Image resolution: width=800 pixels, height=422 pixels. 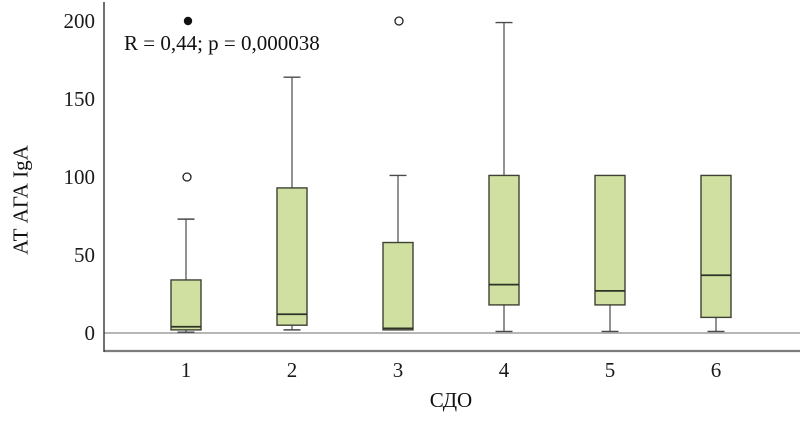 What do you see at coordinates (80, 177) in the screenshot?
I see `y-tick-label: 100` at bounding box center [80, 177].